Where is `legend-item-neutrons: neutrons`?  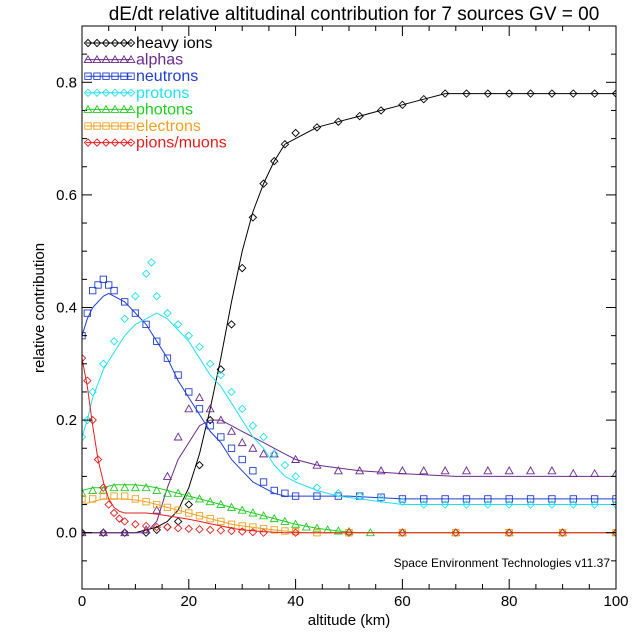
legend-item-neutrons: neutrons is located at coordinates (141, 76).